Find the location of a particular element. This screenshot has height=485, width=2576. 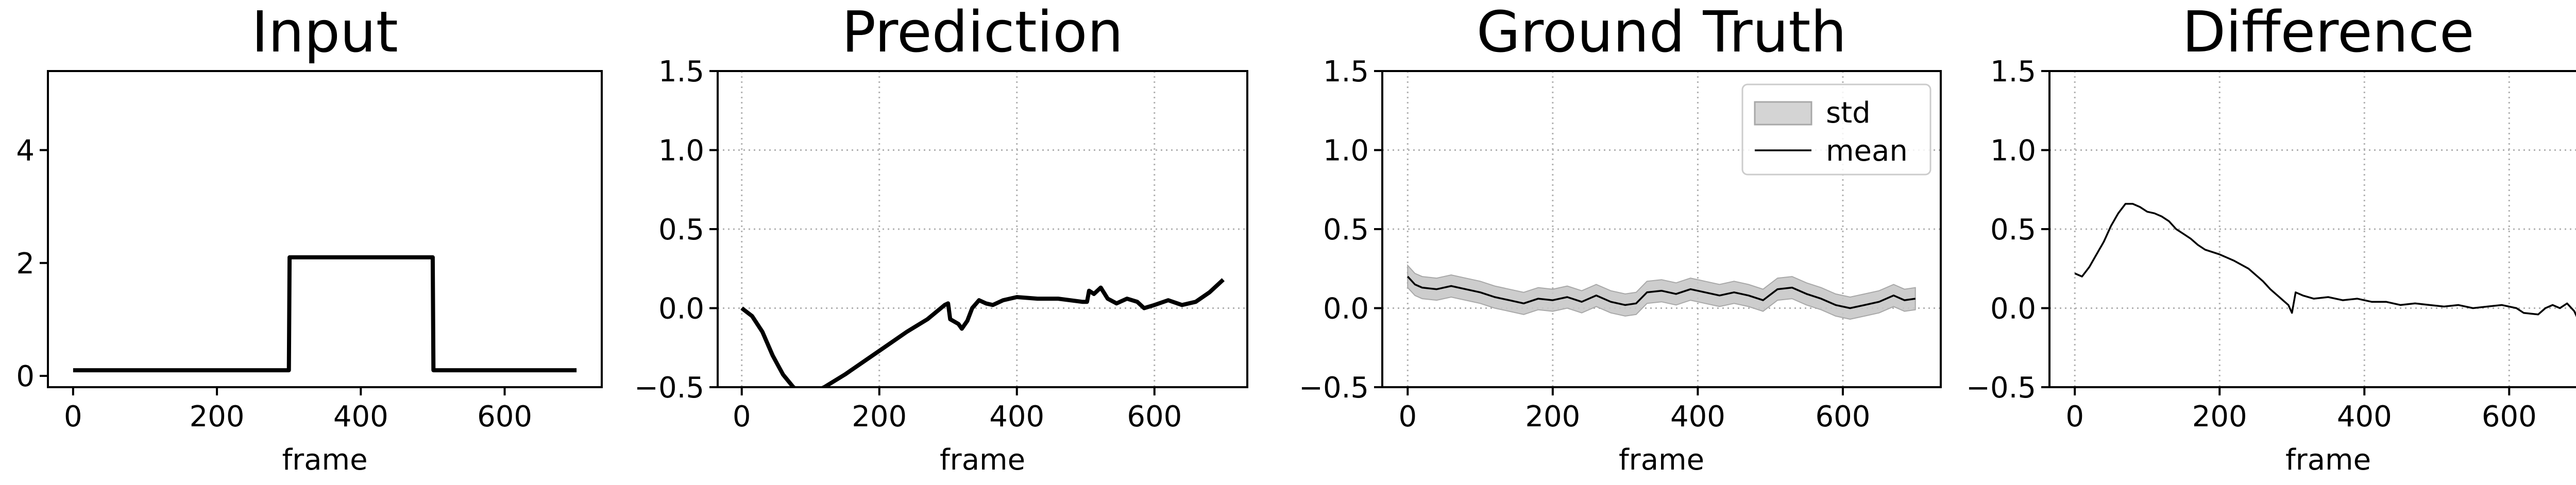

legend: std mean is located at coordinates (1836, 129).